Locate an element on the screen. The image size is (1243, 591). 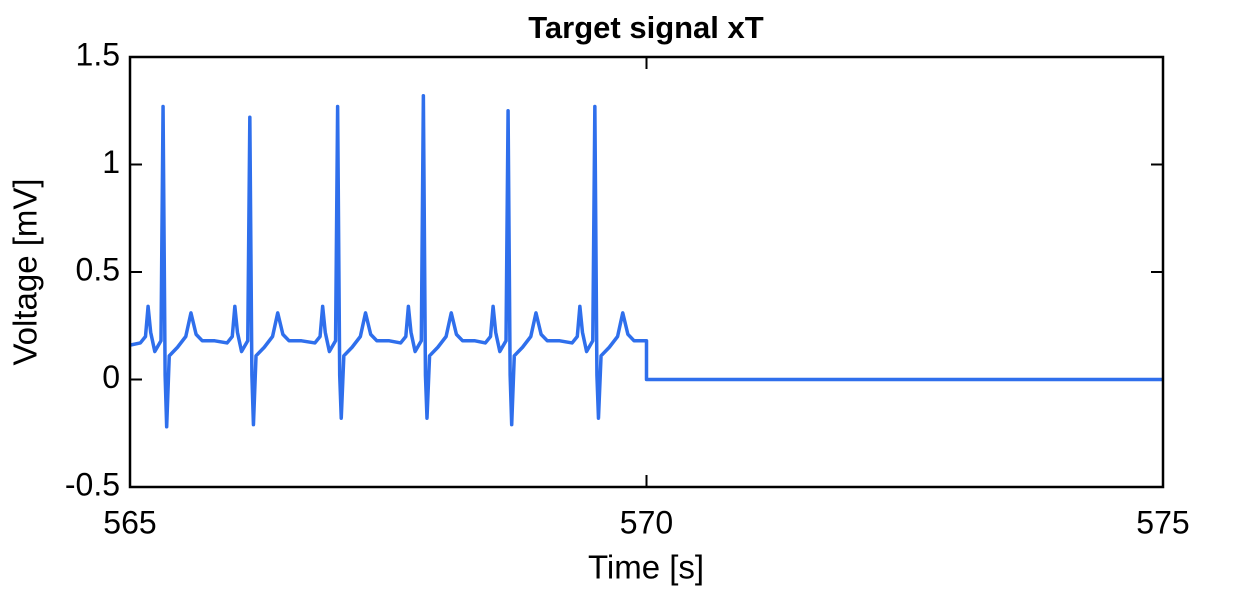
y-tick-label: 0.5 is located at coordinates (98, 269).